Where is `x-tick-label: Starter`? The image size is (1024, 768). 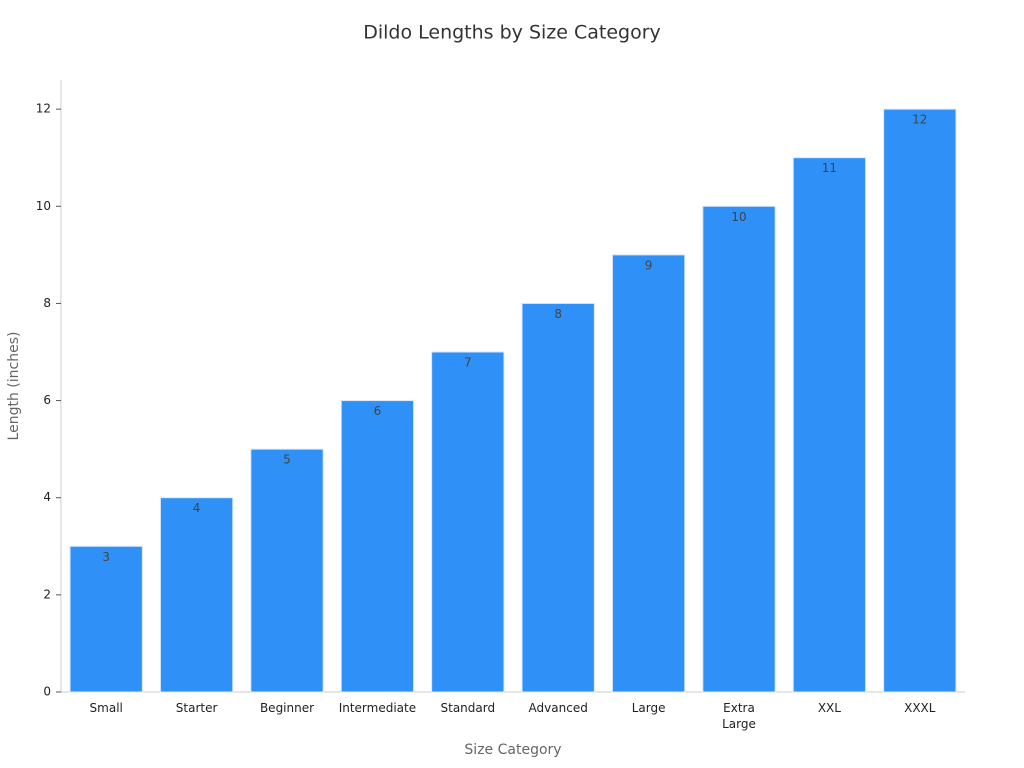
x-tick-label: Starter is located at coordinates (197, 708).